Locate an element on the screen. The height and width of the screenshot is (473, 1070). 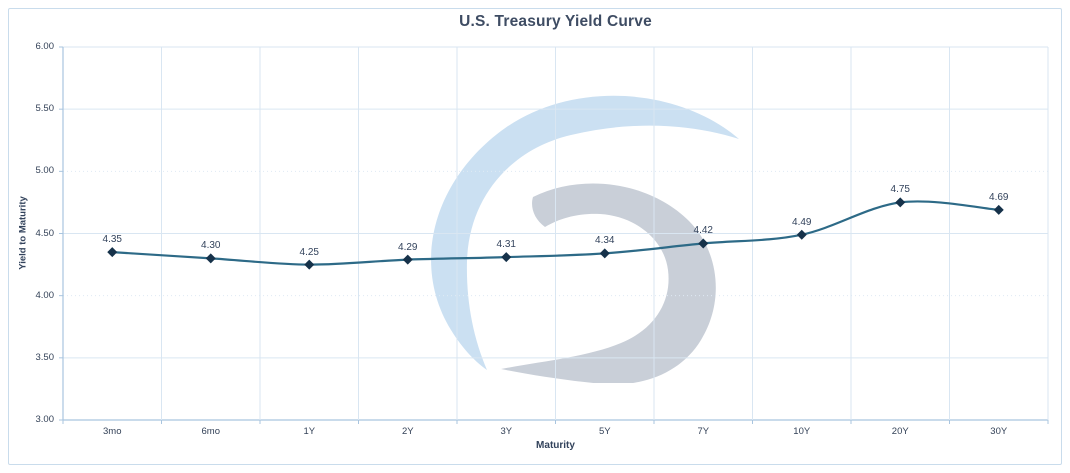
point-value-label: 4.69 is located at coordinates (999, 197).